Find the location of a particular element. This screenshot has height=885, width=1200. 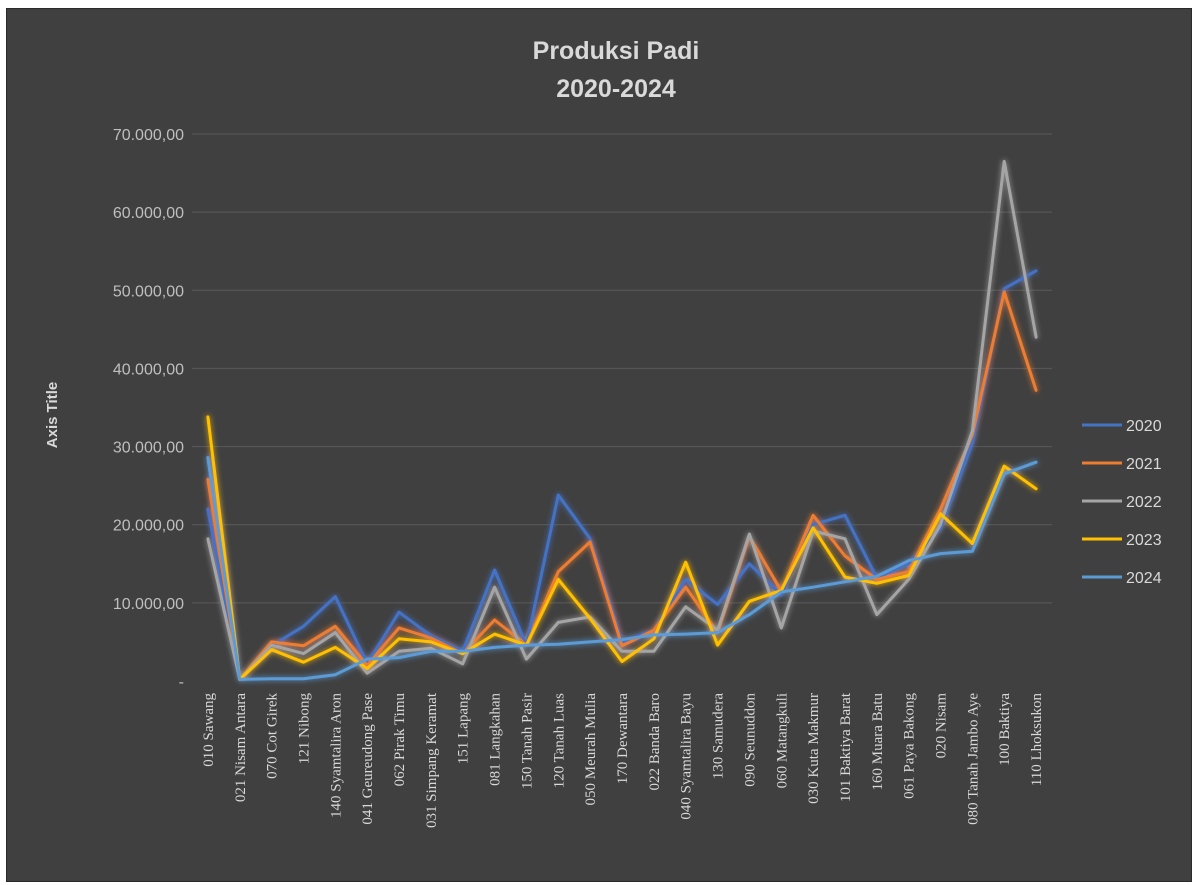

y-tick-label: 30.000,00 is located at coordinates (148, 448).